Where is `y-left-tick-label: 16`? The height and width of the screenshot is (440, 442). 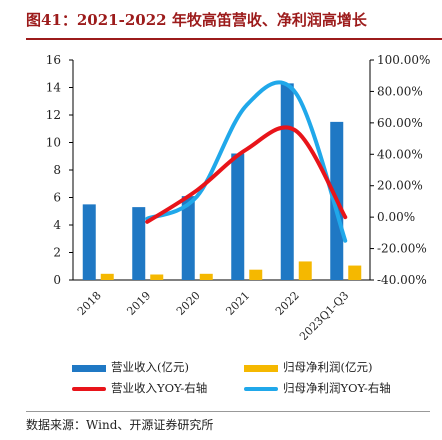 y-left-tick-label: 16 is located at coordinates (53, 60).